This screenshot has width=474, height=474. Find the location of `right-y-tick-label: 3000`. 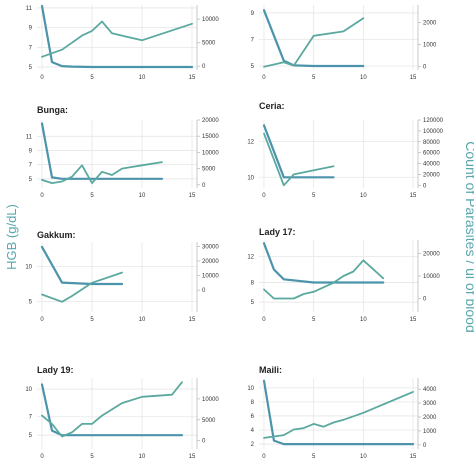

right-y-tick-label: 3000 is located at coordinates (430, 404).